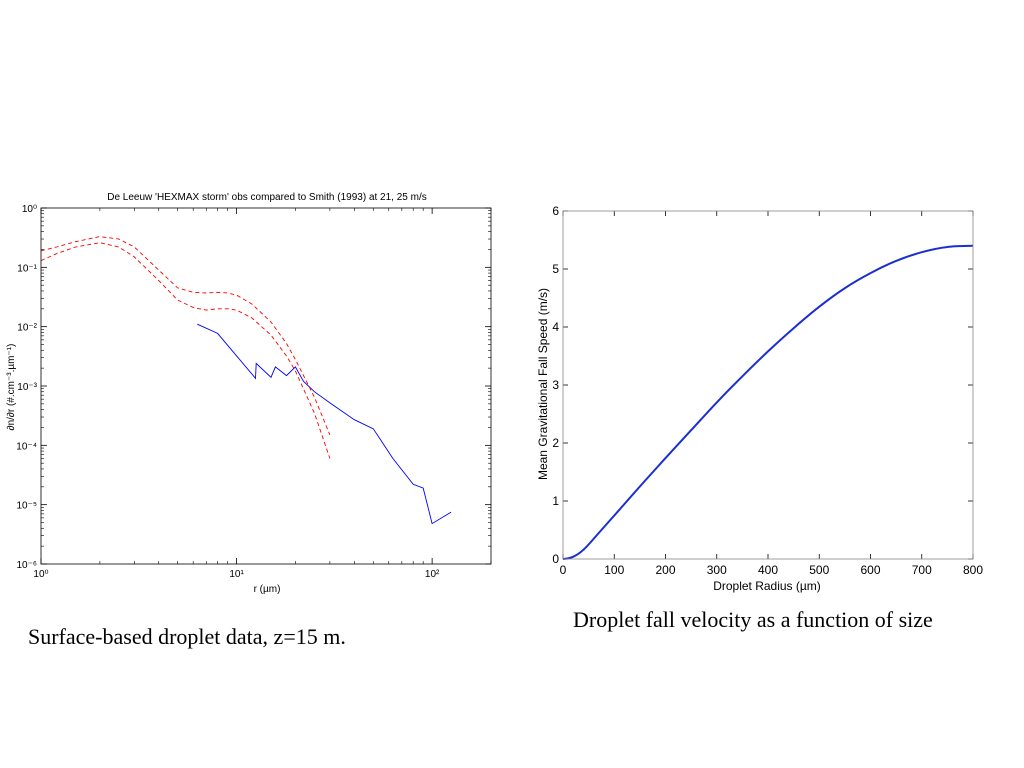 Image resolution: width=1024 pixels, height=768 pixels. What do you see at coordinates (555, 501) in the screenshot?
I see `y-tick-label: 1` at bounding box center [555, 501].